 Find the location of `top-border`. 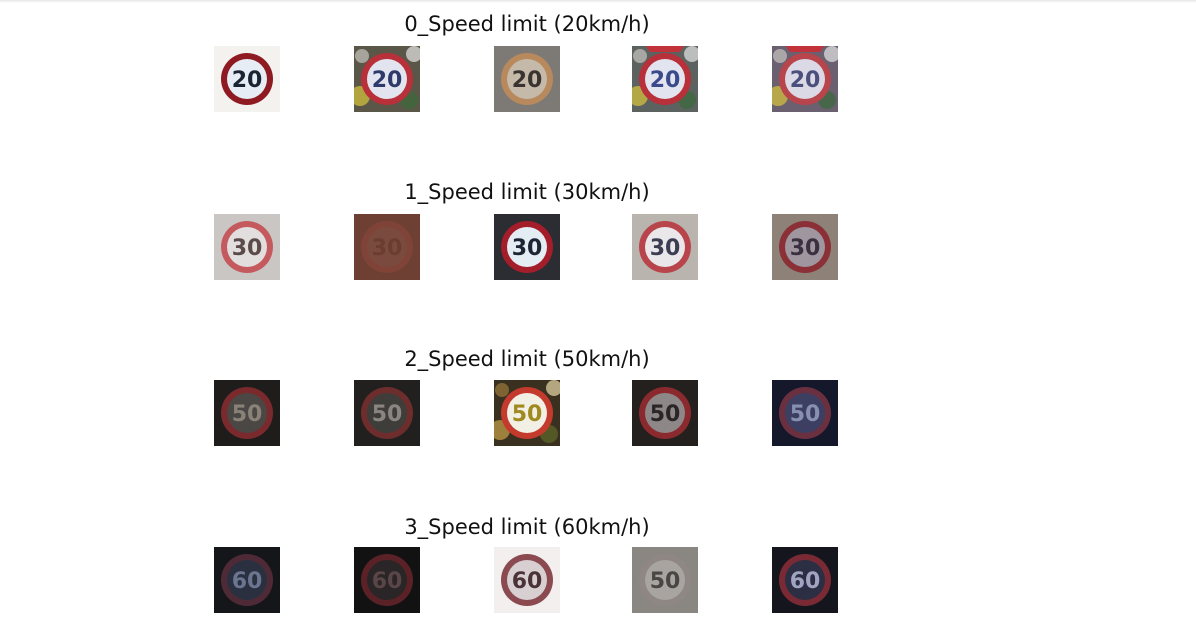

top-border is located at coordinates (598, 1).